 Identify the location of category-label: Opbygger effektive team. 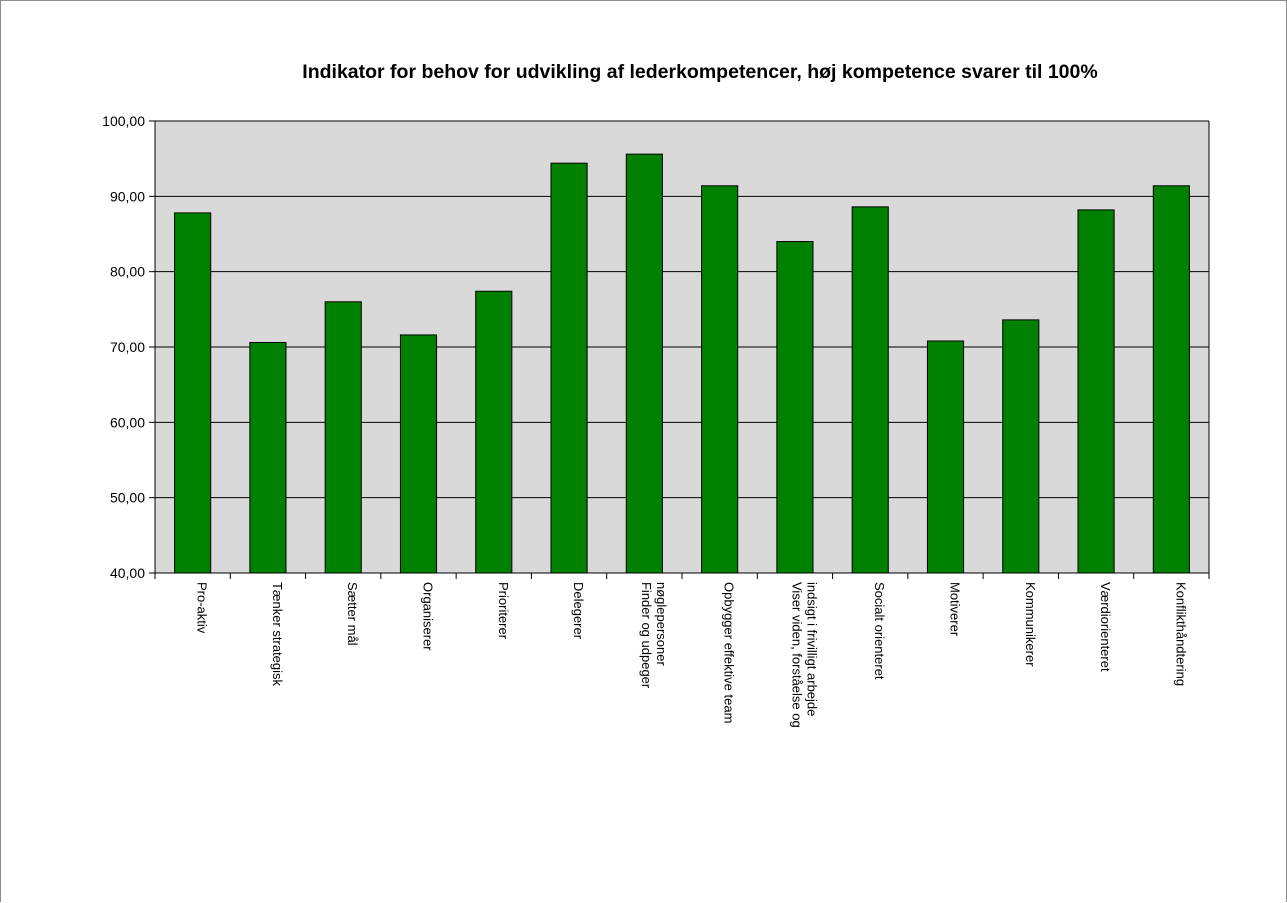
(729, 652).